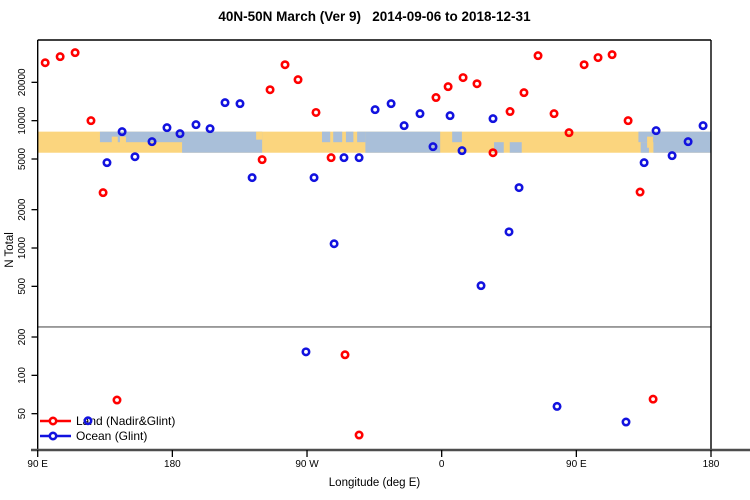  I want to click on legend-symbol-land-icon, so click(53, 421).